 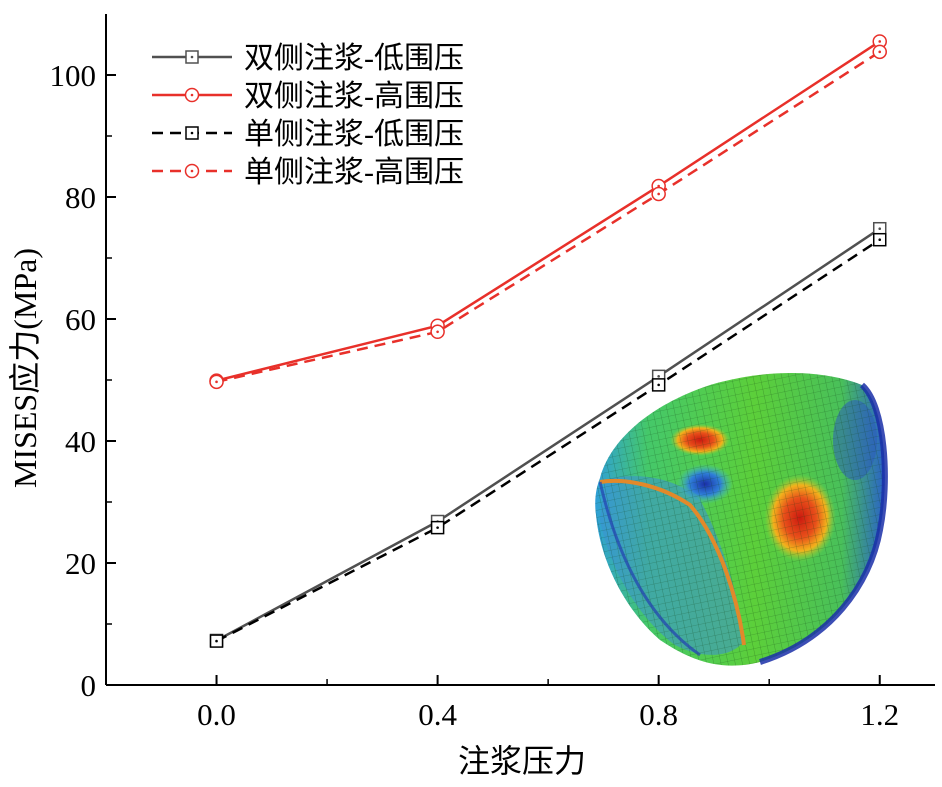 I want to click on legend-entry: 双侧注浆-高围压, so click(x=308, y=96).